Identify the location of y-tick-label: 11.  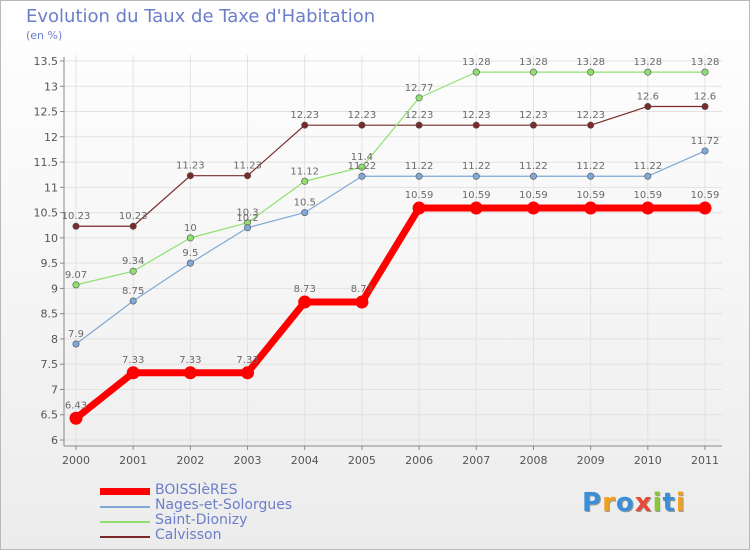
(51, 187).